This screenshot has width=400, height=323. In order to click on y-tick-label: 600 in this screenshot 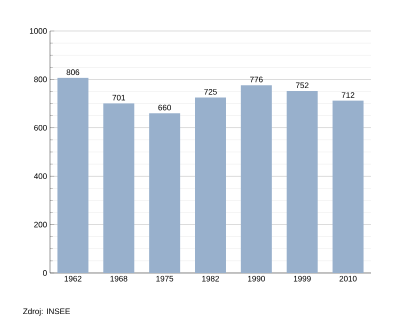, I will do `click(40, 127)`.